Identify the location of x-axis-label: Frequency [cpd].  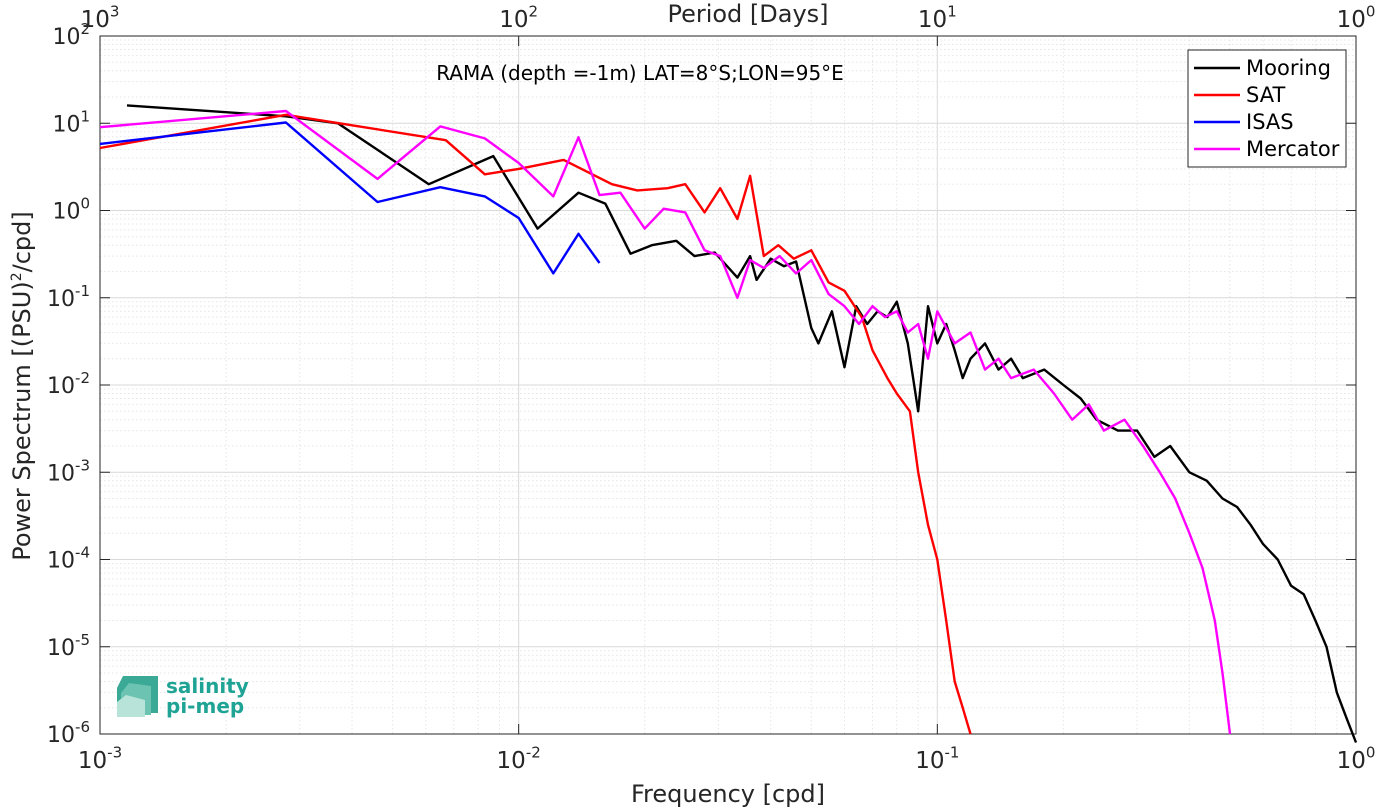
(728, 794).